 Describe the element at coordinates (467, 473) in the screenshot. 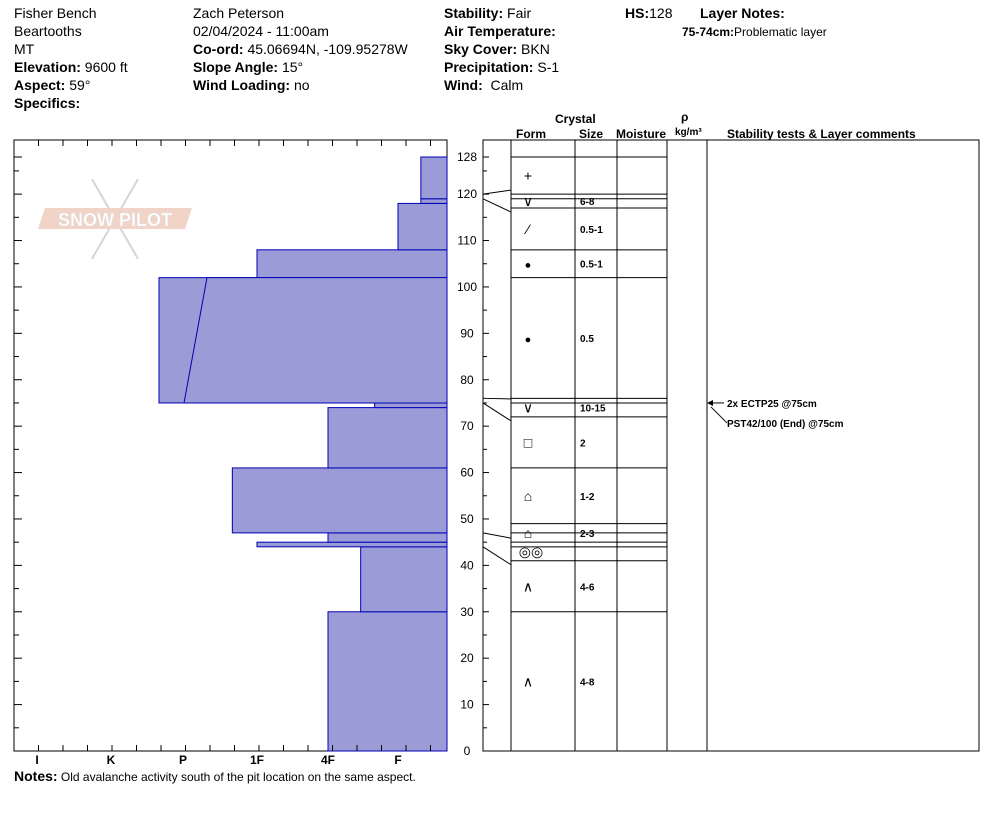

I see `height-tick-label: 60` at that location.